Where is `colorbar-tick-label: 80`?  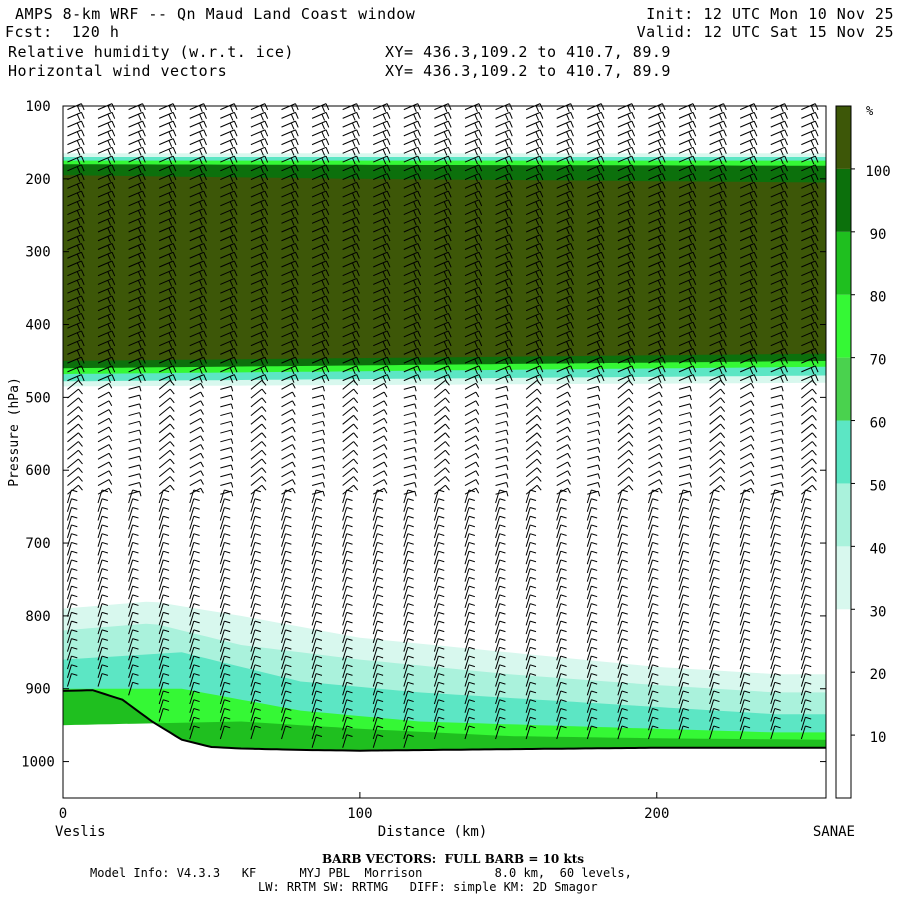 colorbar-tick-label: 80 is located at coordinates (878, 298).